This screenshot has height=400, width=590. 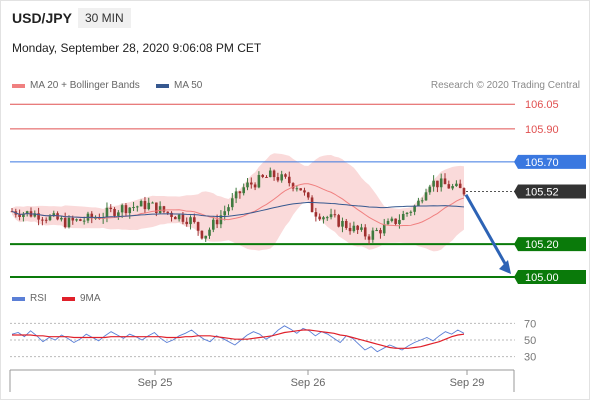 I want to click on forecast-arrow, so click(x=487, y=234).